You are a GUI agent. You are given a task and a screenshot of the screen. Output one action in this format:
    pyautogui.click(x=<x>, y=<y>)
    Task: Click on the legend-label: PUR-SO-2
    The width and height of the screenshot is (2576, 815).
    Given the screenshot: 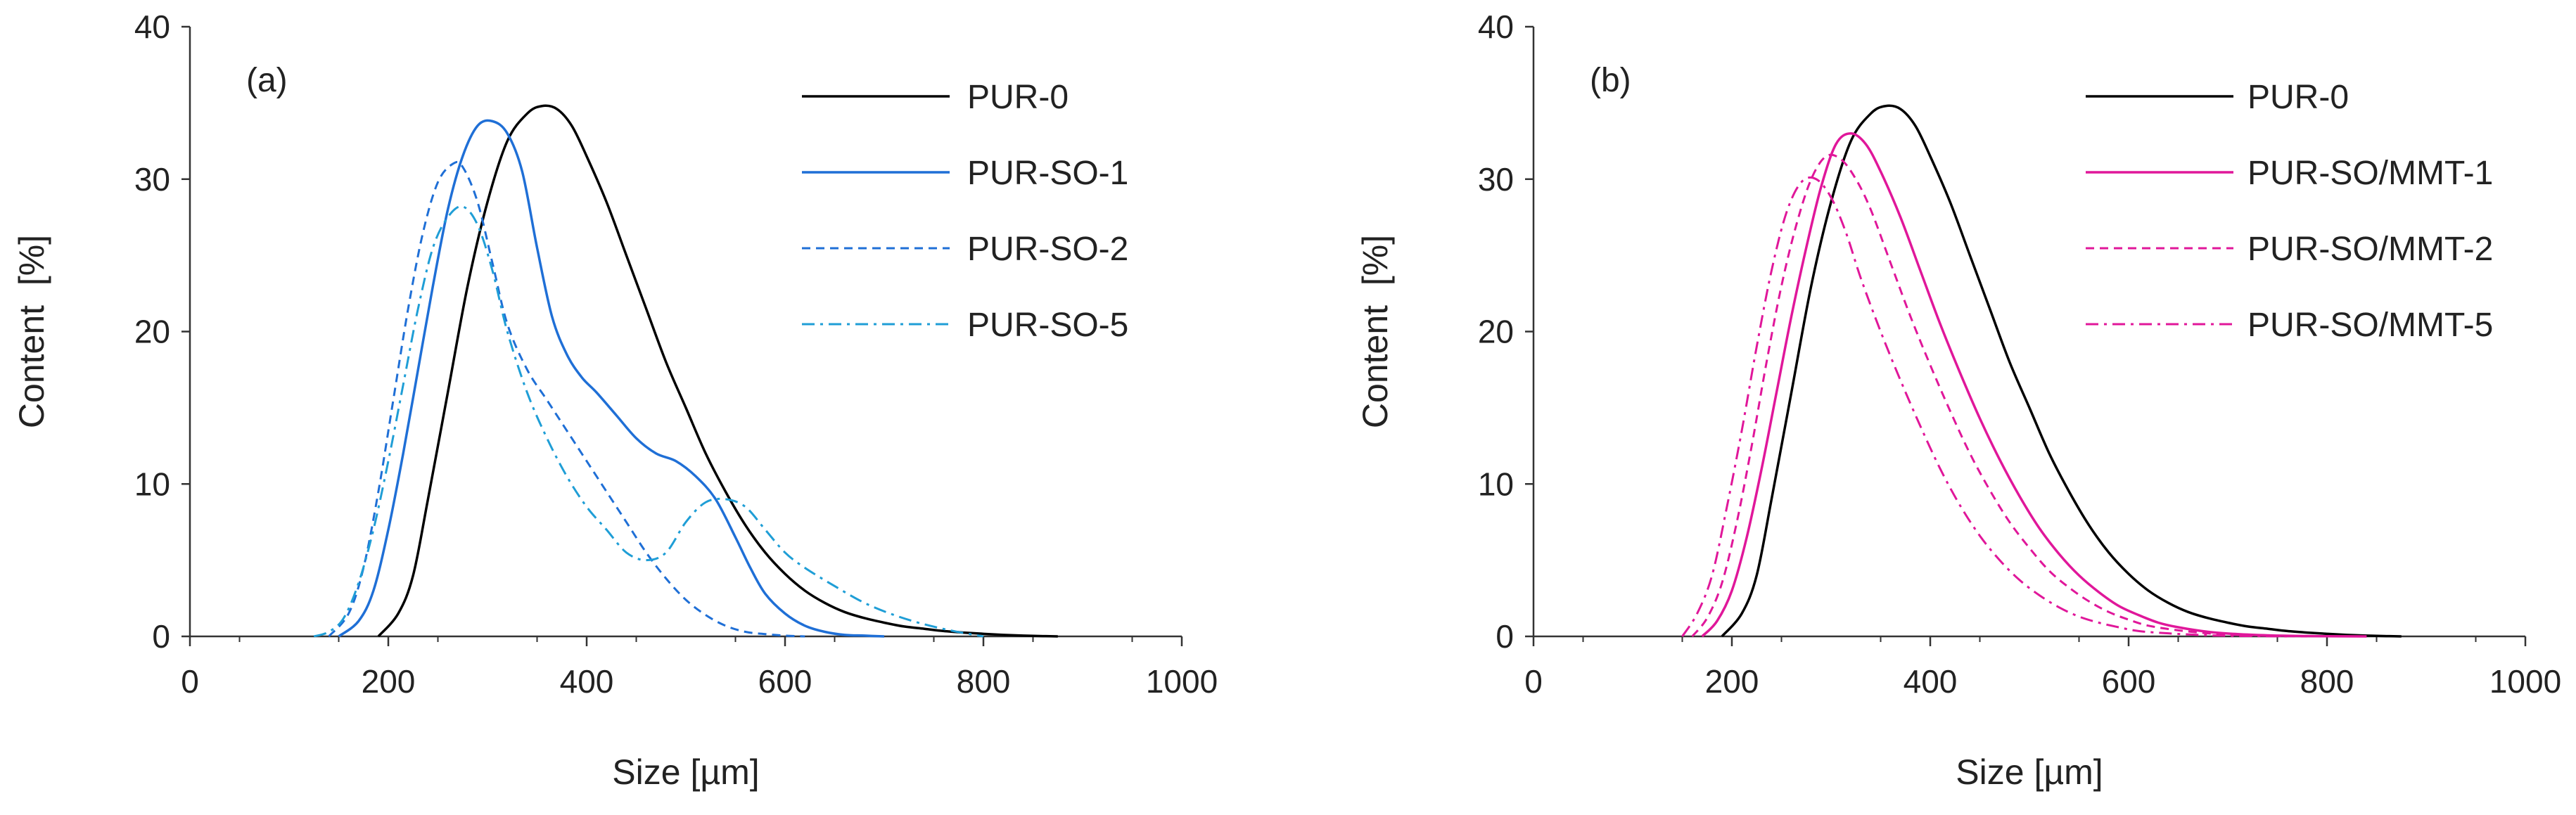 What is the action you would take?
    pyautogui.click(x=1047, y=249)
    